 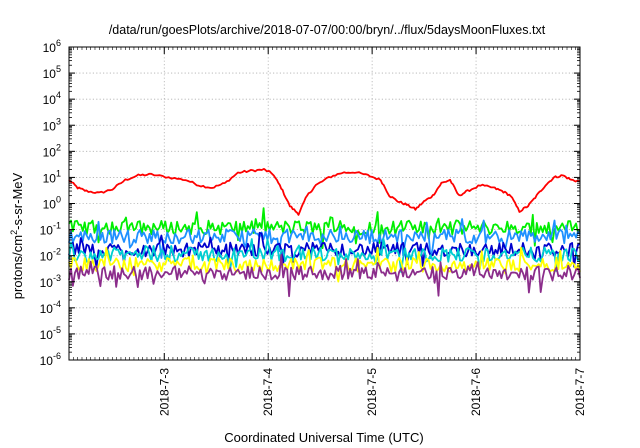 I want to click on x-tick-label: 2018-7-5, so click(x=372, y=392).